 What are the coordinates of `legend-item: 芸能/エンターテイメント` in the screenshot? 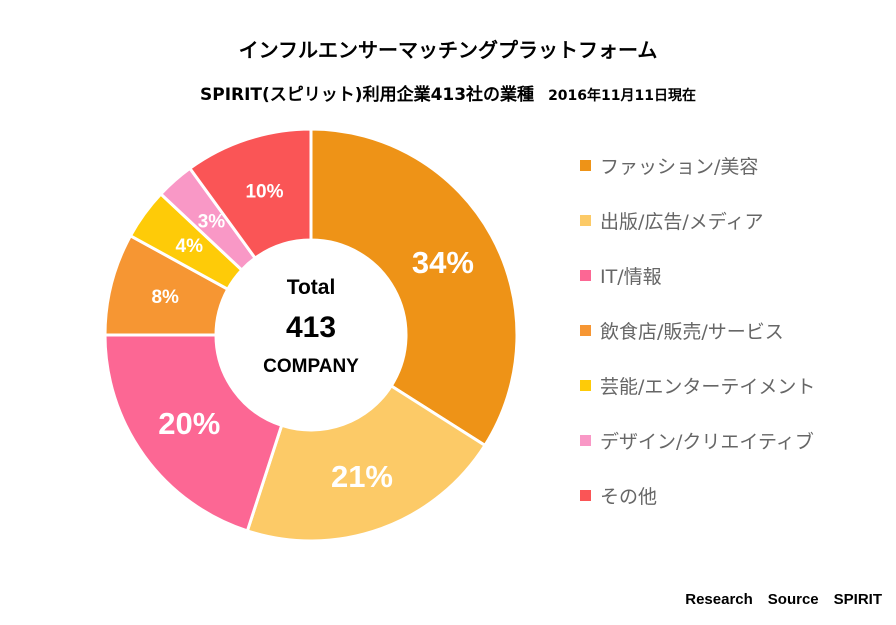 It's located at (697, 385).